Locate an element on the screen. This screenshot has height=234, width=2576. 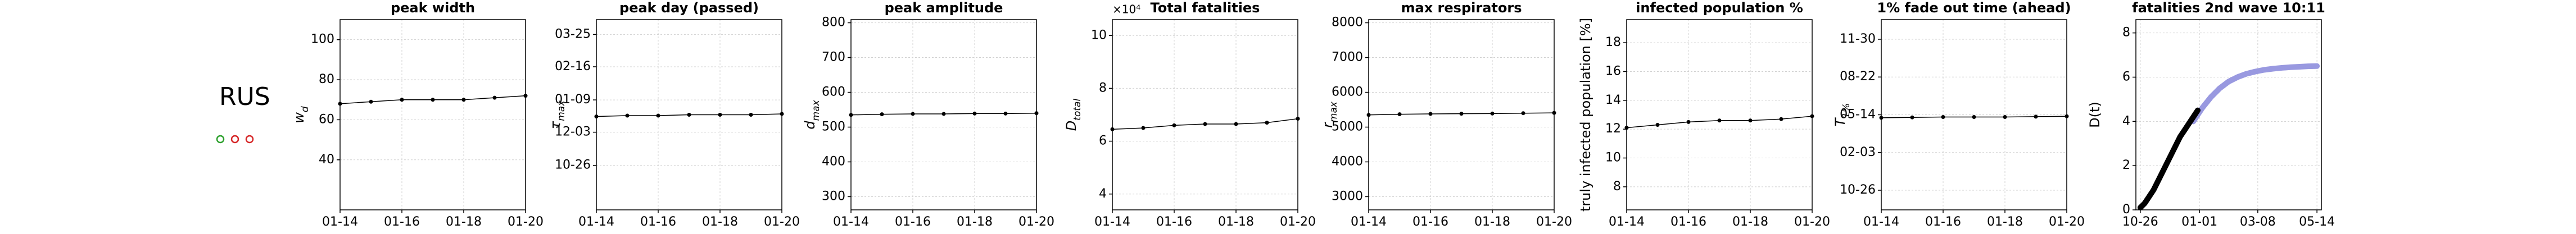
chart-title: max respirators is located at coordinates (1461, 8).